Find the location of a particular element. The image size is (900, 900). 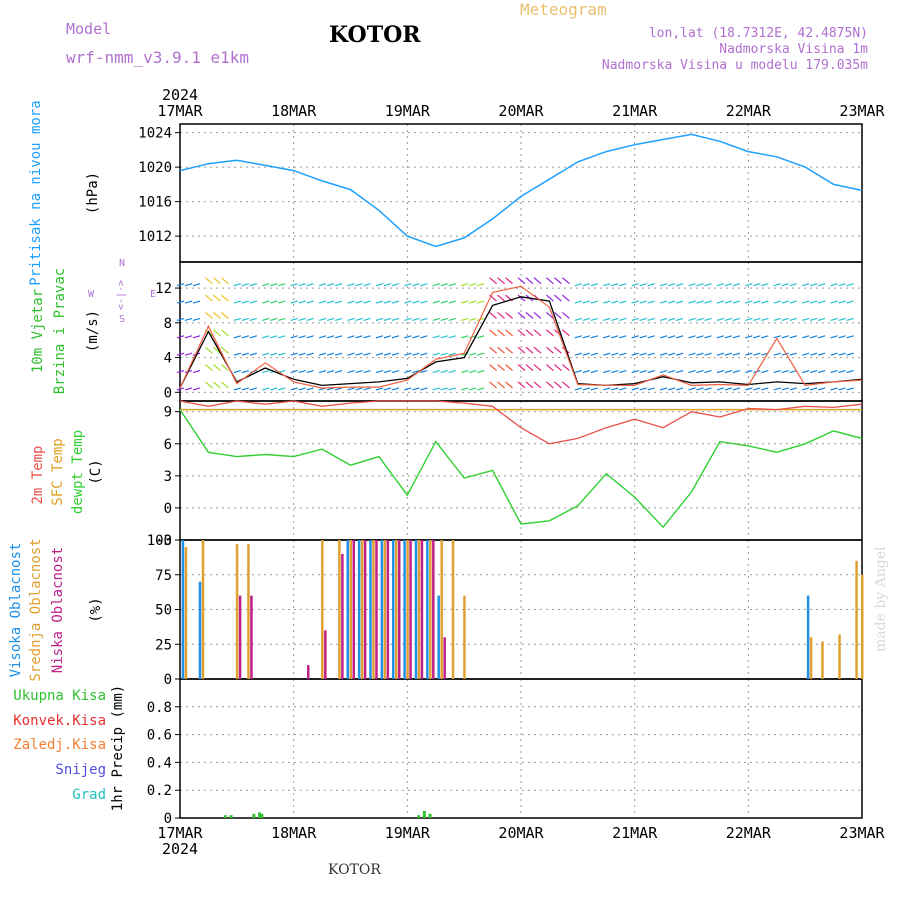

pressure-label: Pritisak na nivou mora is located at coordinates (36, 192).